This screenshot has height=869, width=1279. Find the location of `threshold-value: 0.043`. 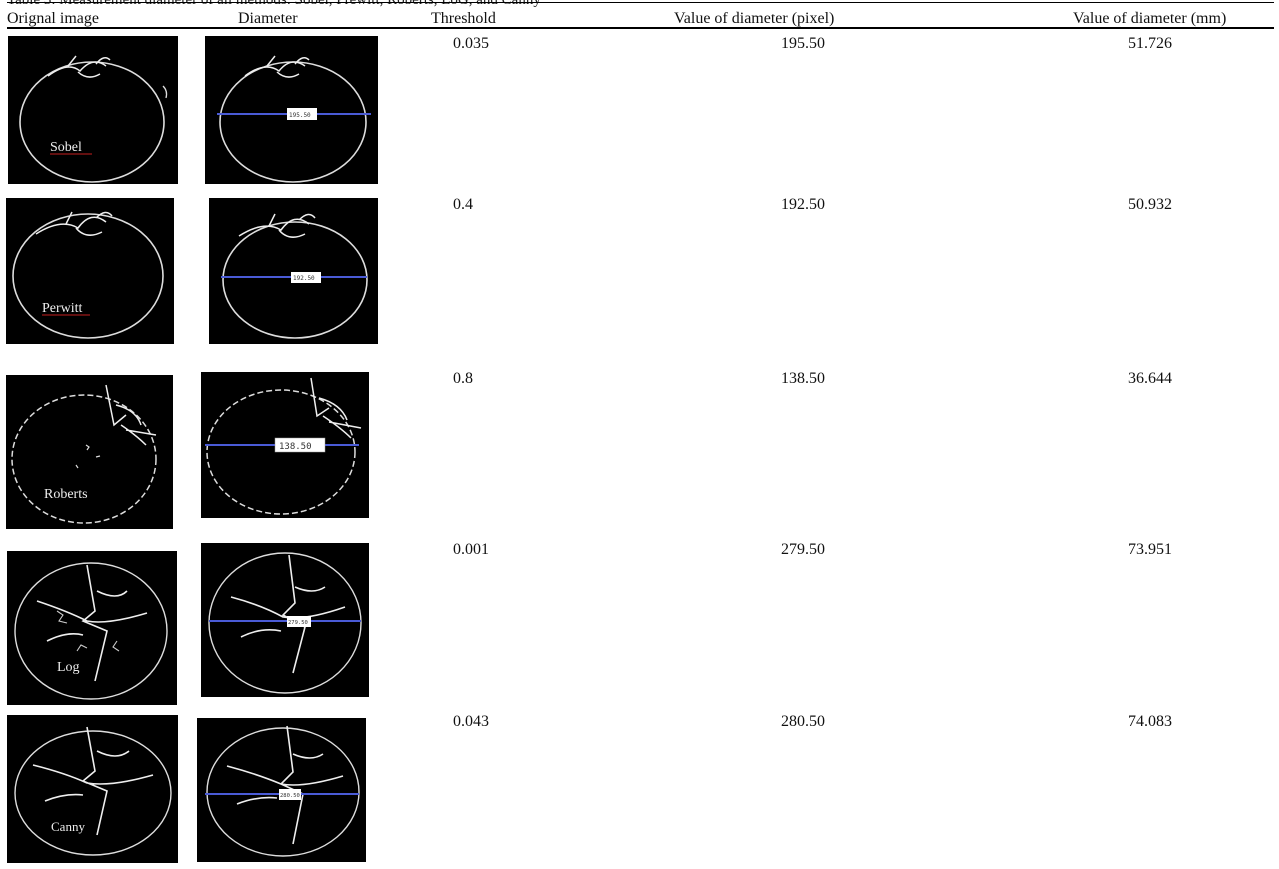

threshold-value: 0.043 is located at coordinates (471, 721).